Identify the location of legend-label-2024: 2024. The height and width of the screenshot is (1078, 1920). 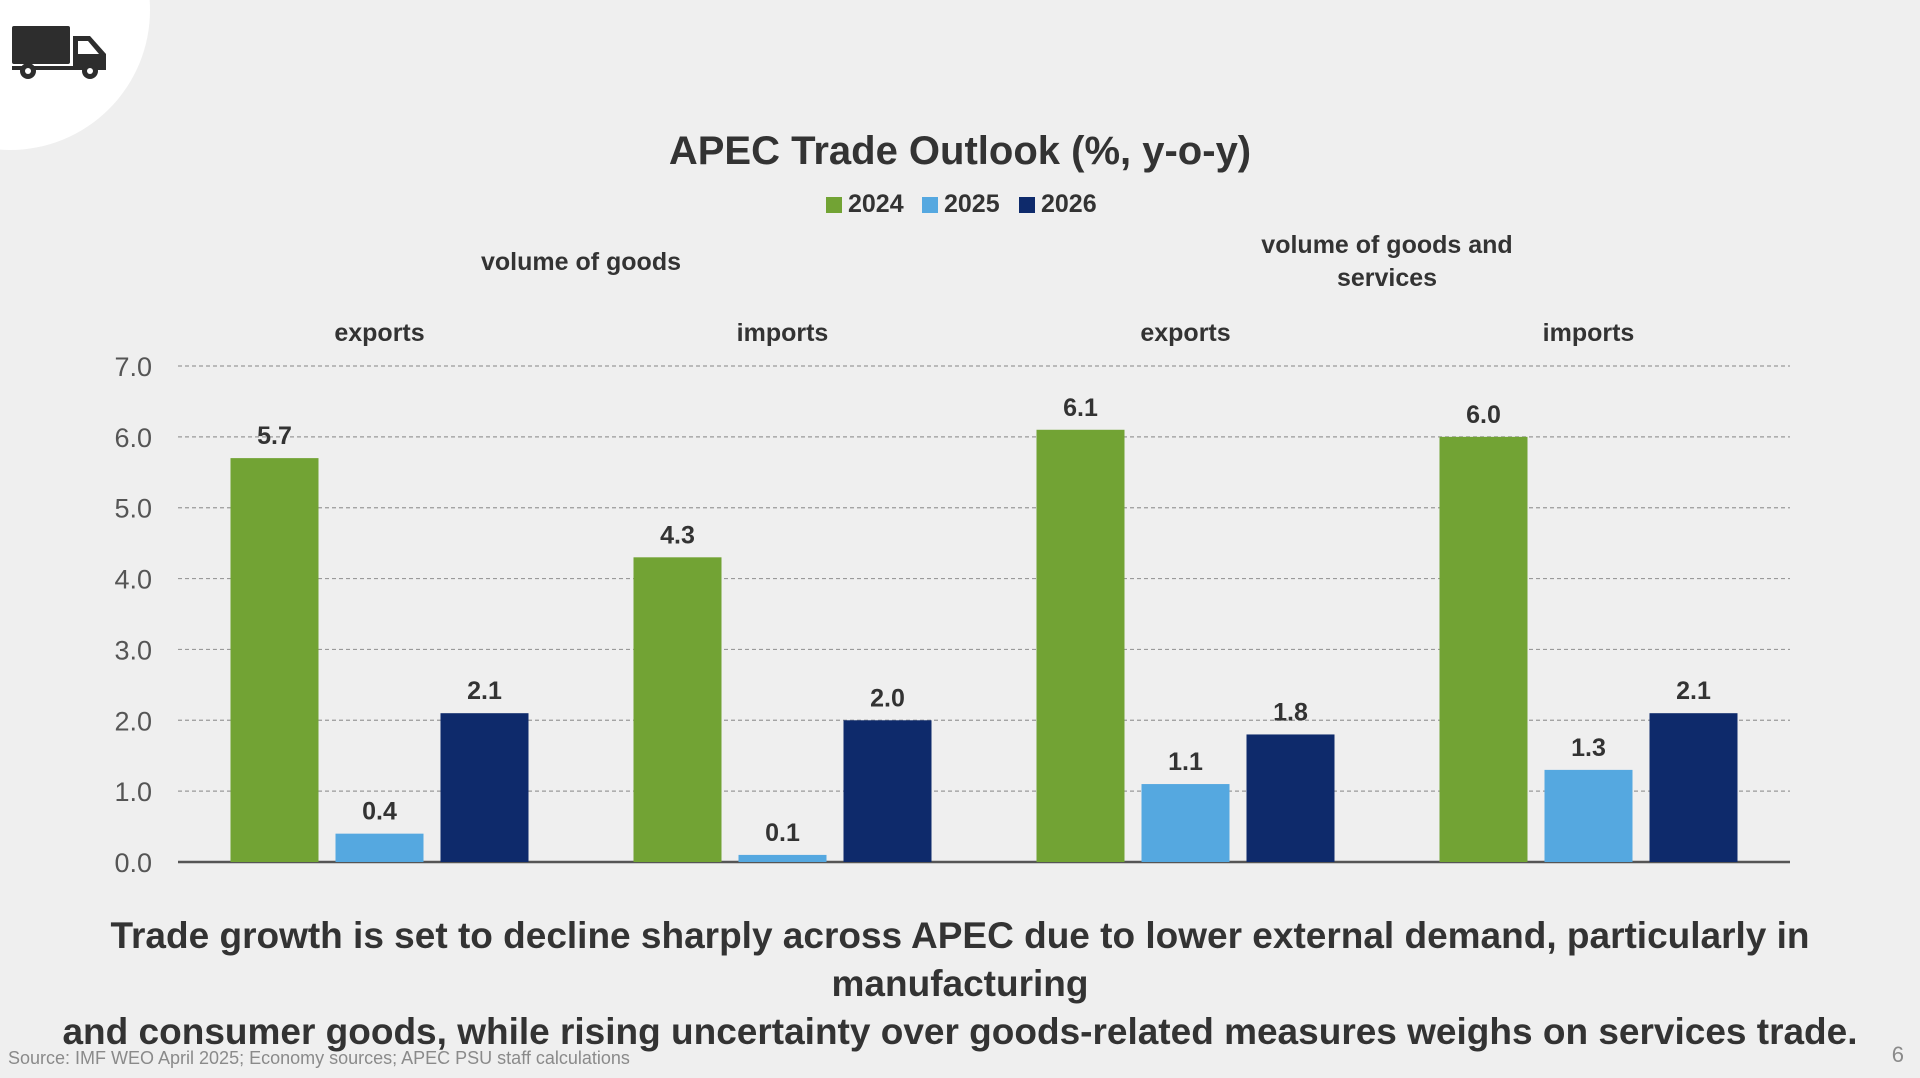
(876, 204).